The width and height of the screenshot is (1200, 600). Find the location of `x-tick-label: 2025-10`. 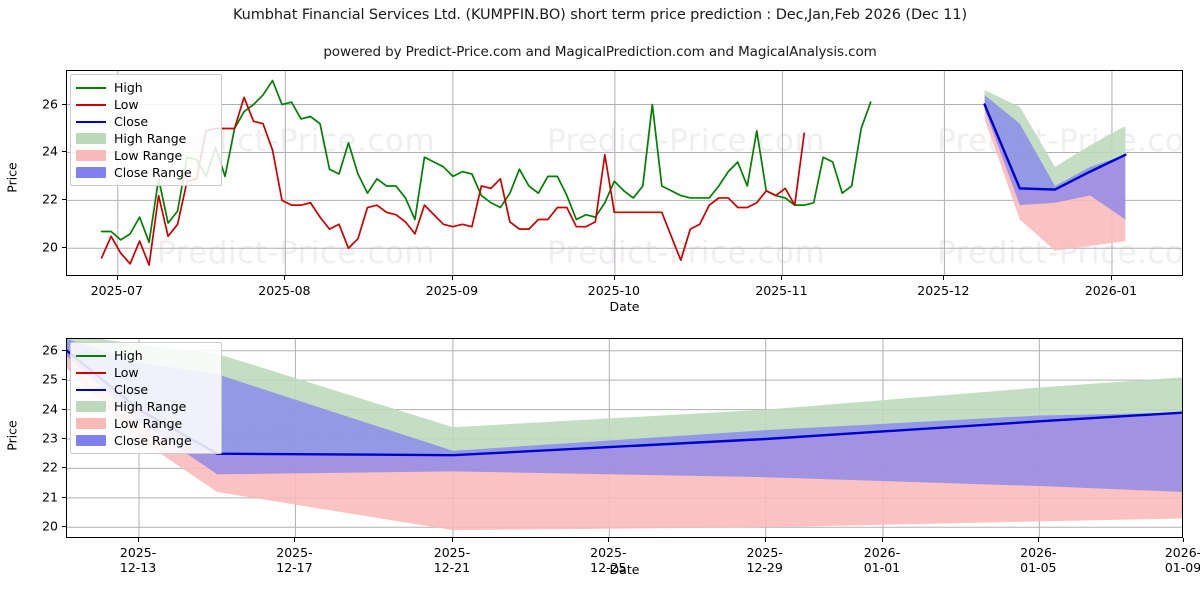

x-tick-label: 2025-10 is located at coordinates (613, 290).